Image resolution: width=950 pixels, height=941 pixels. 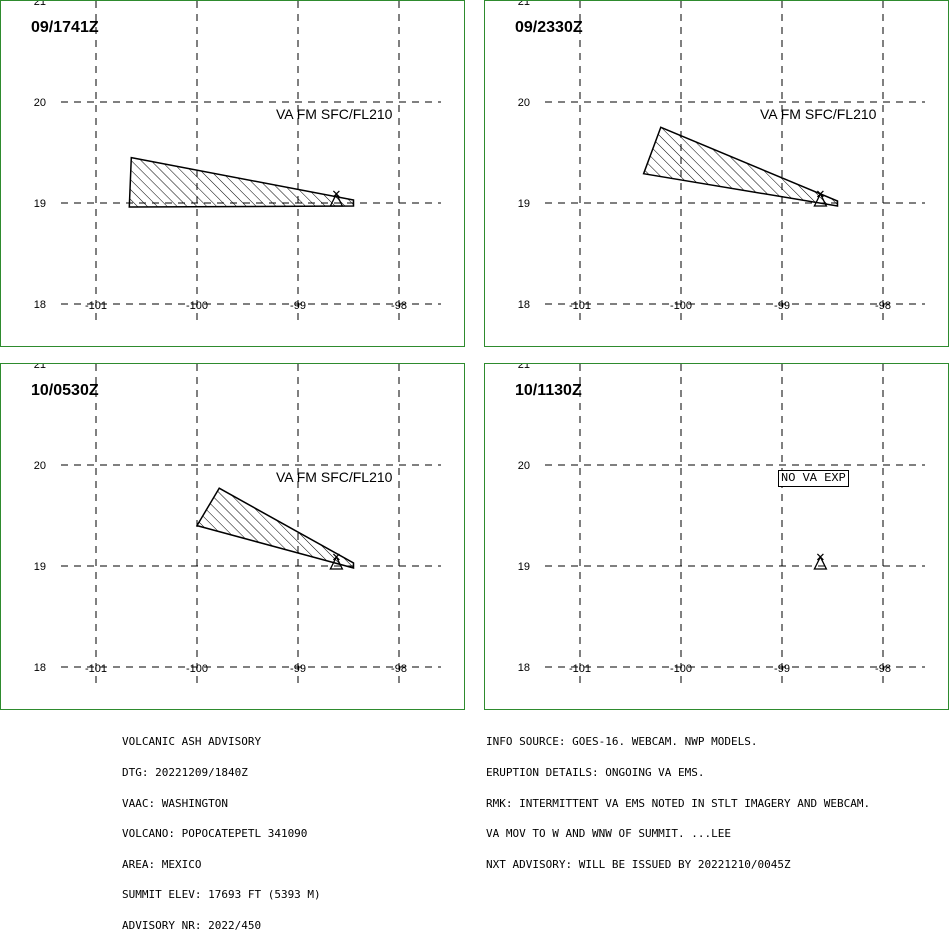 What do you see at coordinates (721, 524) in the screenshot?
I see `map-canvas-4: -101 -100 -99 -98 21 20 19 18` at bounding box center [721, 524].